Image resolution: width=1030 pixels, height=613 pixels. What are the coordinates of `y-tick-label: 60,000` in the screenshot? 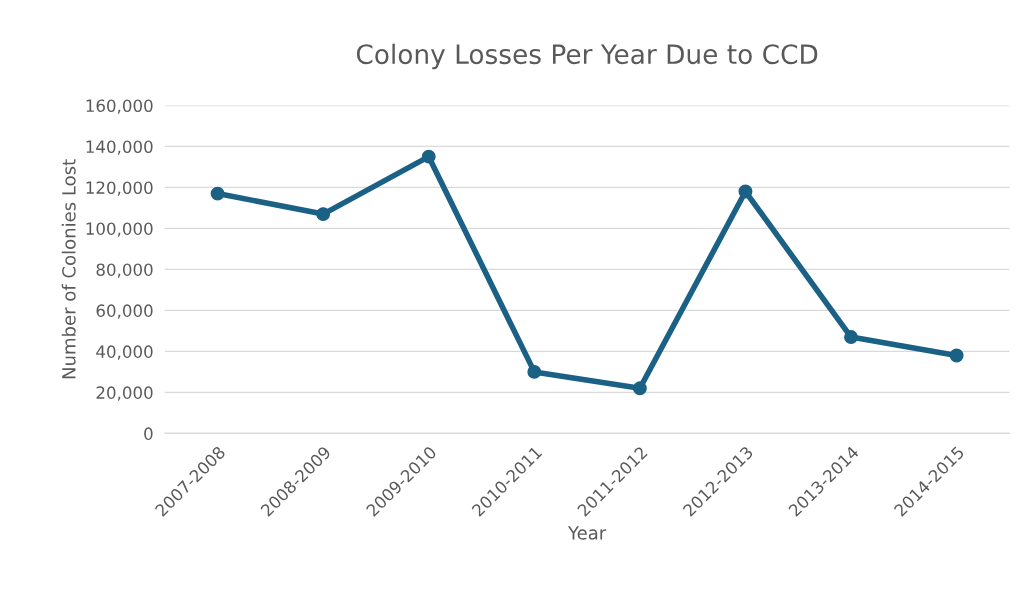 It's located at (124, 311).